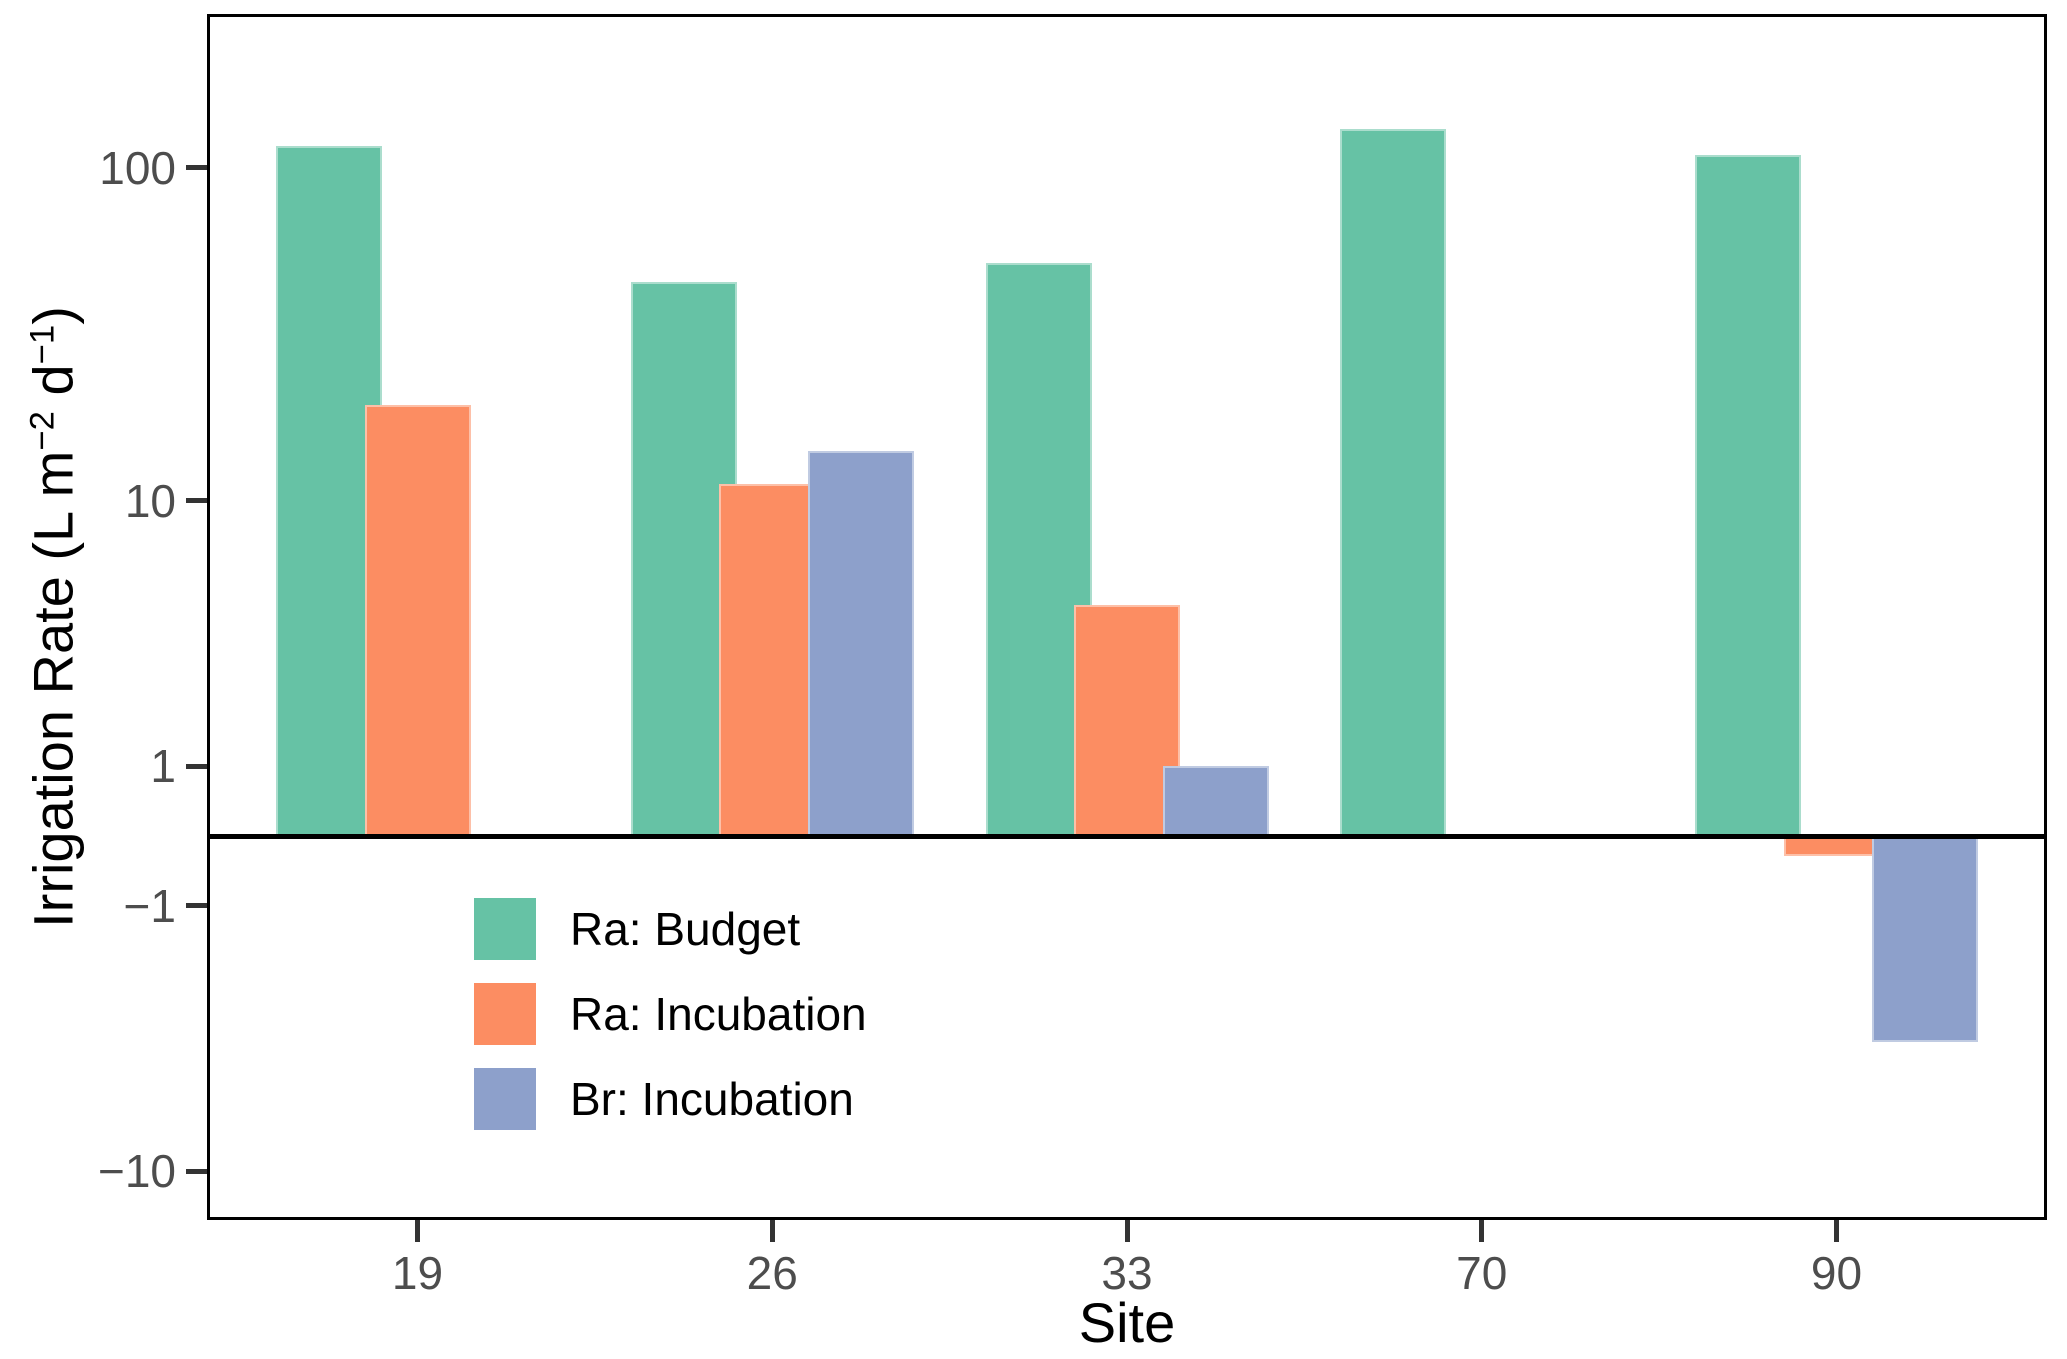 This screenshot has height=1359, width=2067. I want to click on legend-label-br-incubation: Br: Incubation, so click(712, 1099).